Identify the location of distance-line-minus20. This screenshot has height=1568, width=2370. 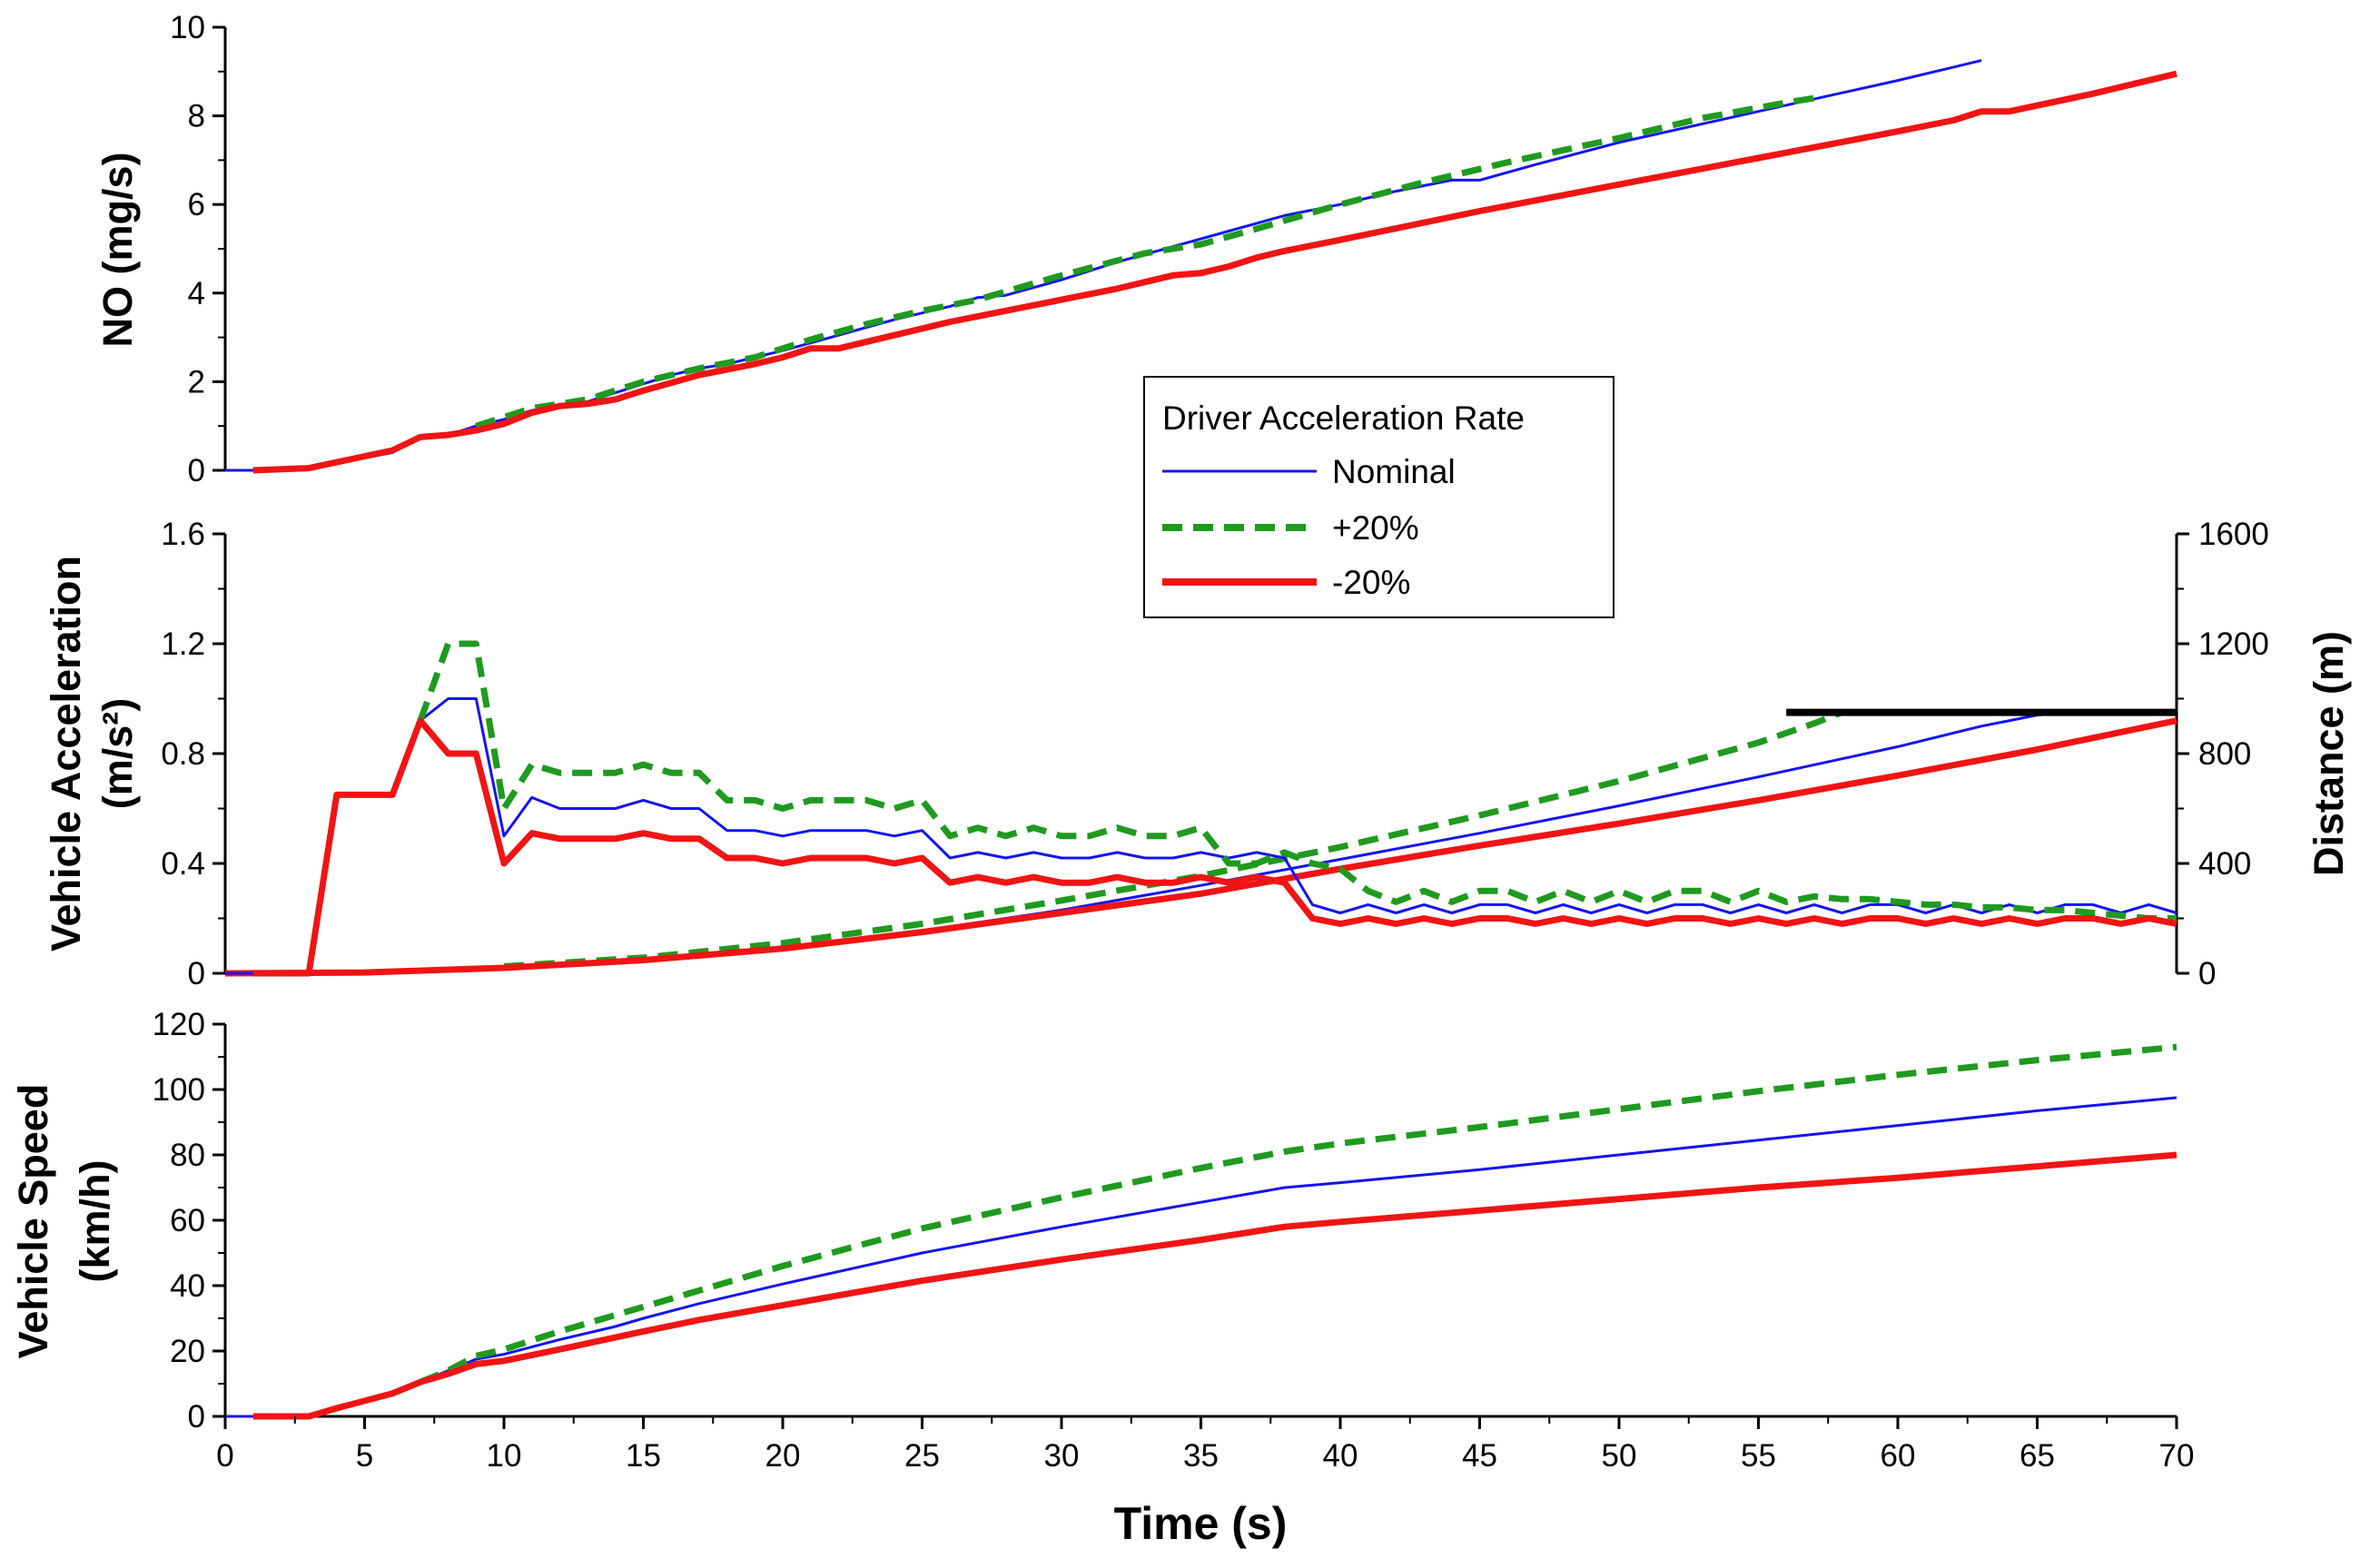
(1200, 847).